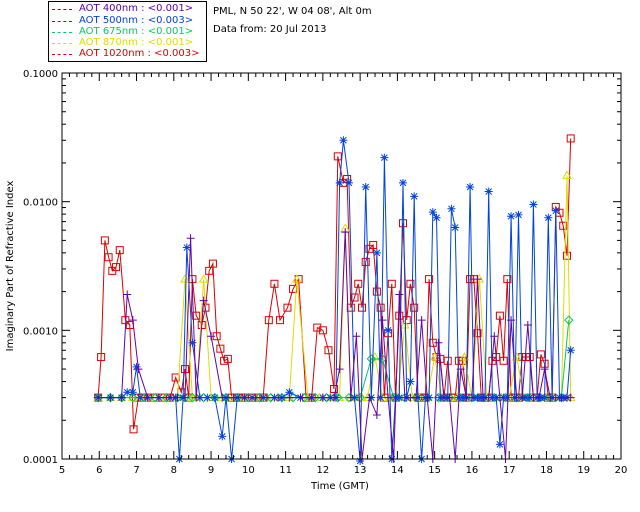  I want to click on x-tick-label: 6, so click(99, 470).